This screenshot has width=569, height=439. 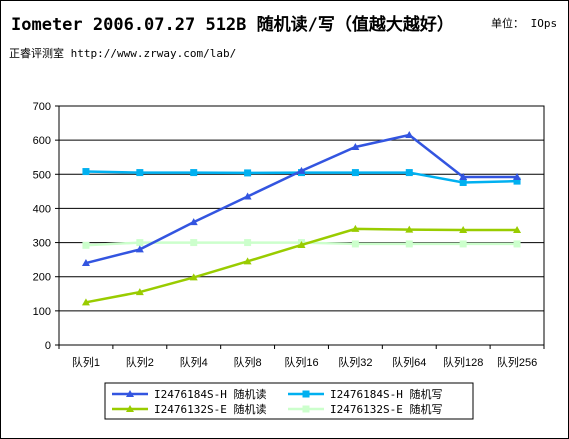 I want to click on legend-item-1: I2476184S-H 随机读, so click(x=189, y=394).